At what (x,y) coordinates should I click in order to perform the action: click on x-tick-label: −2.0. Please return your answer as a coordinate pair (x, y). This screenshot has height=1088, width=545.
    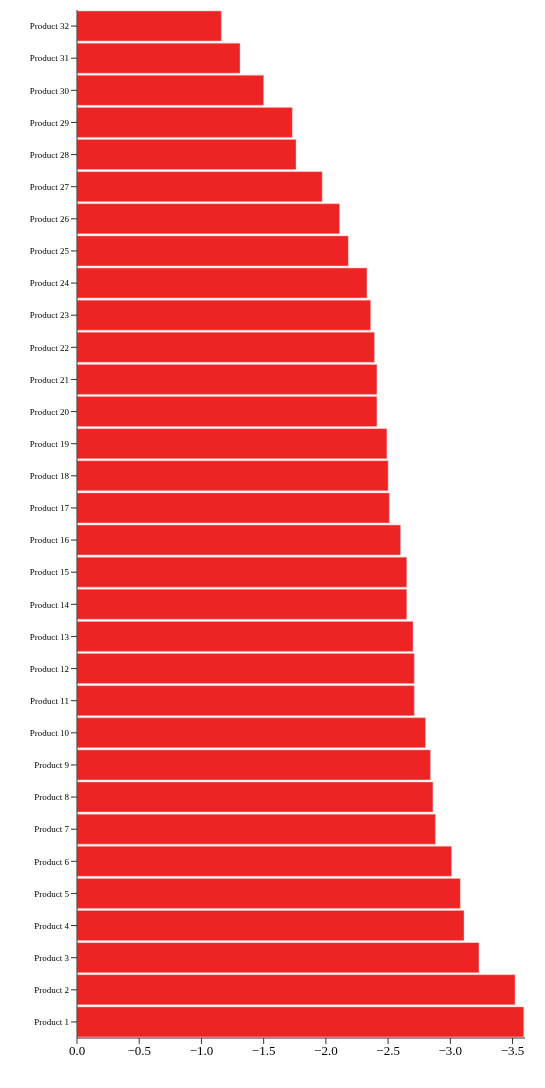
    Looking at the image, I should click on (326, 1051).